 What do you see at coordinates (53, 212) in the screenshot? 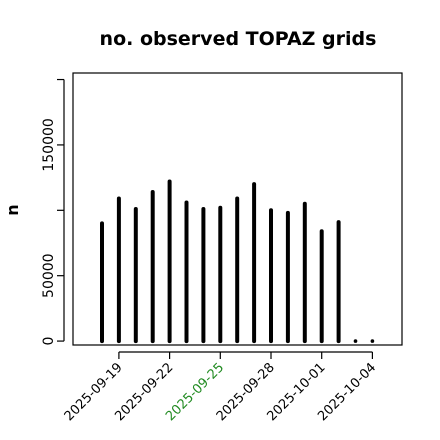
I see `y-axis: 0 50000 150000` at bounding box center [53, 212].